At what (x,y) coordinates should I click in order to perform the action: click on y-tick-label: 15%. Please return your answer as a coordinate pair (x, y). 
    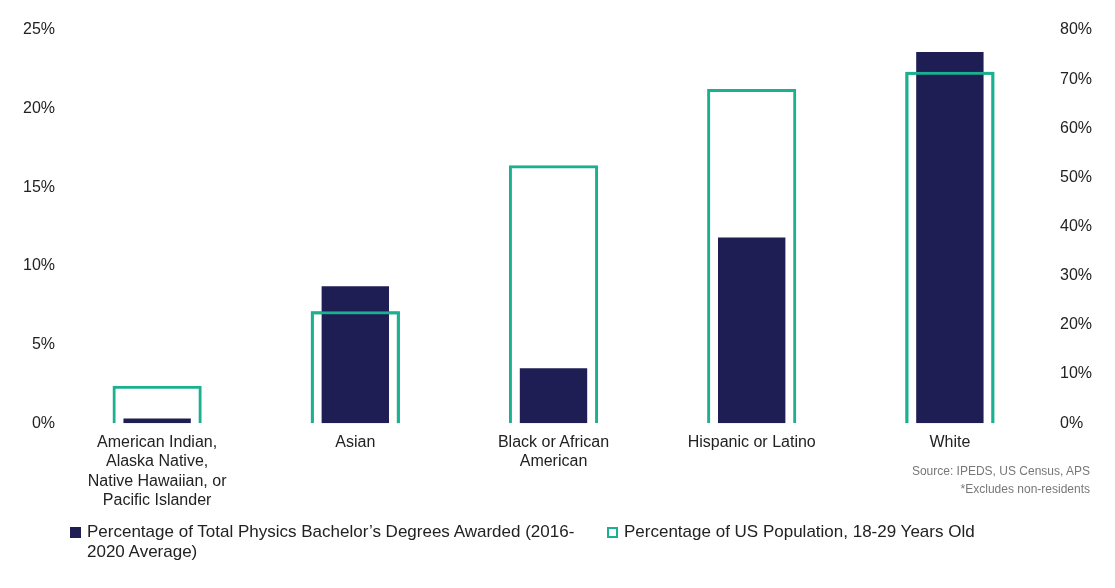
    Looking at the image, I should click on (39, 186).